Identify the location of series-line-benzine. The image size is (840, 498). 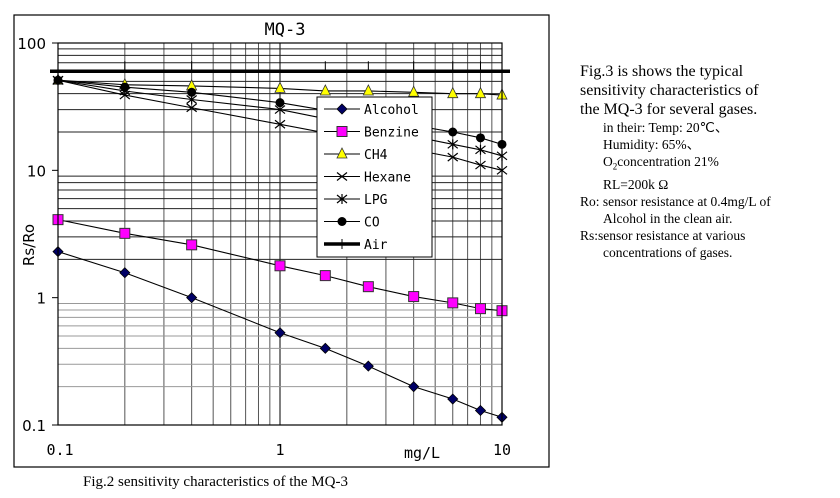
(280, 265).